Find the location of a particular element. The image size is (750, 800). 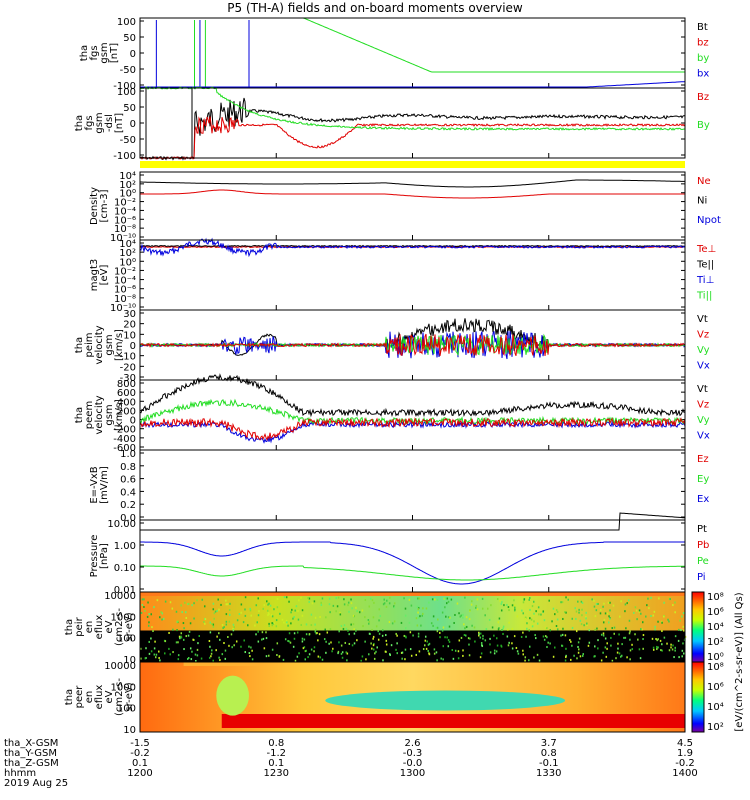

ytick-efield: 1.0 is located at coordinates (128, 454).